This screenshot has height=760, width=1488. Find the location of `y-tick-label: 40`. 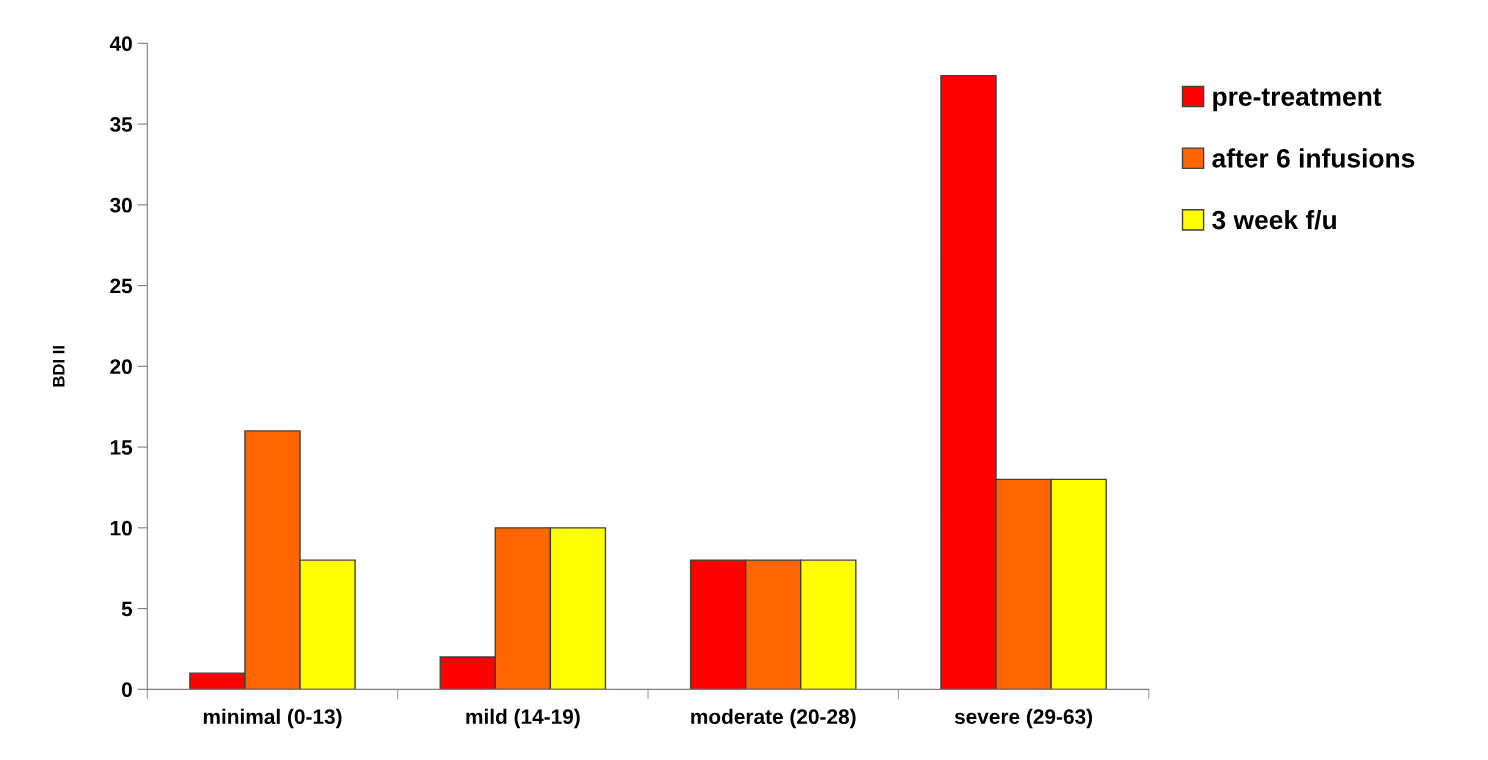

y-tick-label: 40 is located at coordinates (120, 44).